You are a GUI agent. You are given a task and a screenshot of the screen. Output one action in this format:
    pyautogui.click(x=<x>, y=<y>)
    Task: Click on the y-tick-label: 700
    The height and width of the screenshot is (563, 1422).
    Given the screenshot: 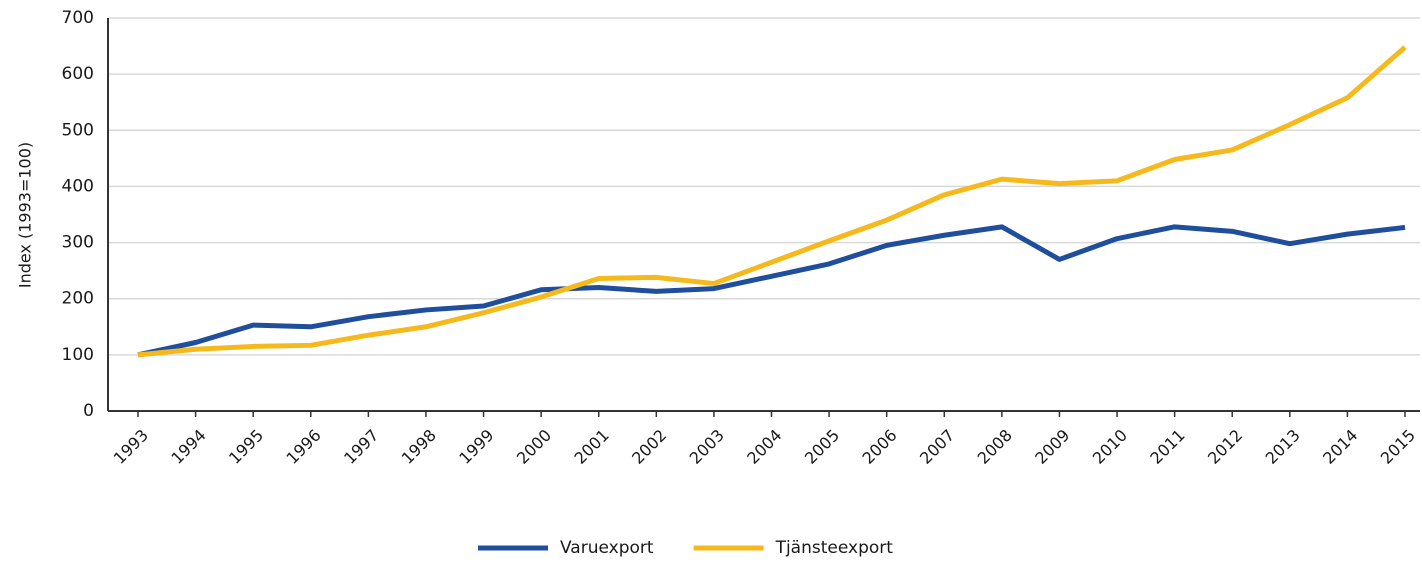 What is the action you would take?
    pyautogui.click(x=78, y=18)
    